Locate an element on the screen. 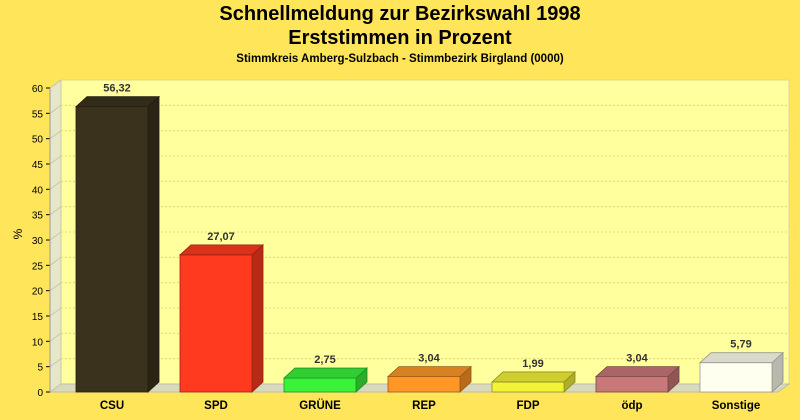  data-label: 27,07 is located at coordinates (221, 237).